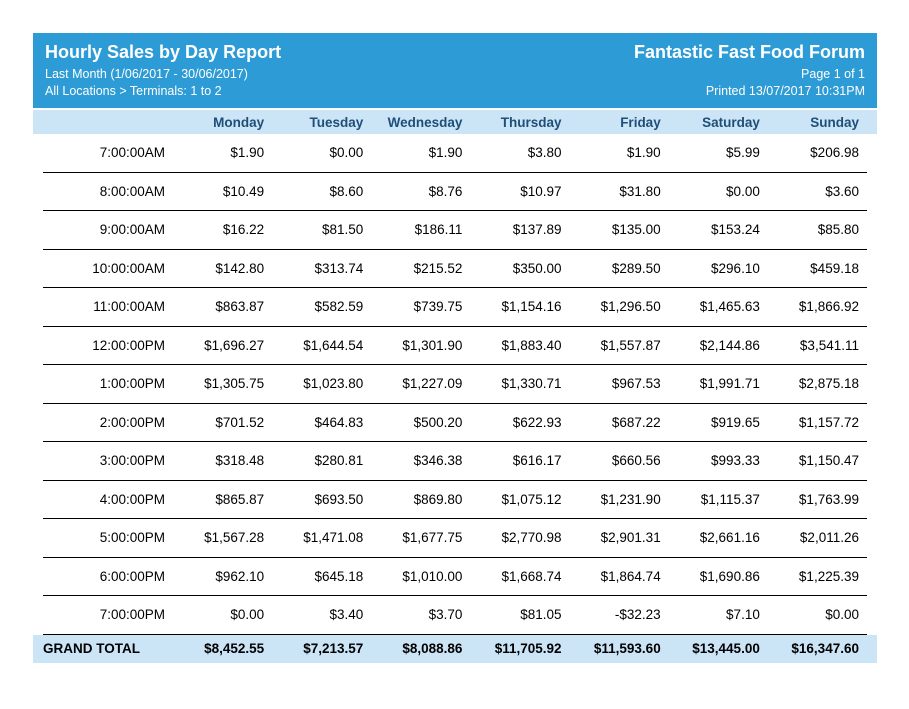  What do you see at coordinates (640, 191) in the screenshot?
I see `sales-value-cell: $31.80` at bounding box center [640, 191].